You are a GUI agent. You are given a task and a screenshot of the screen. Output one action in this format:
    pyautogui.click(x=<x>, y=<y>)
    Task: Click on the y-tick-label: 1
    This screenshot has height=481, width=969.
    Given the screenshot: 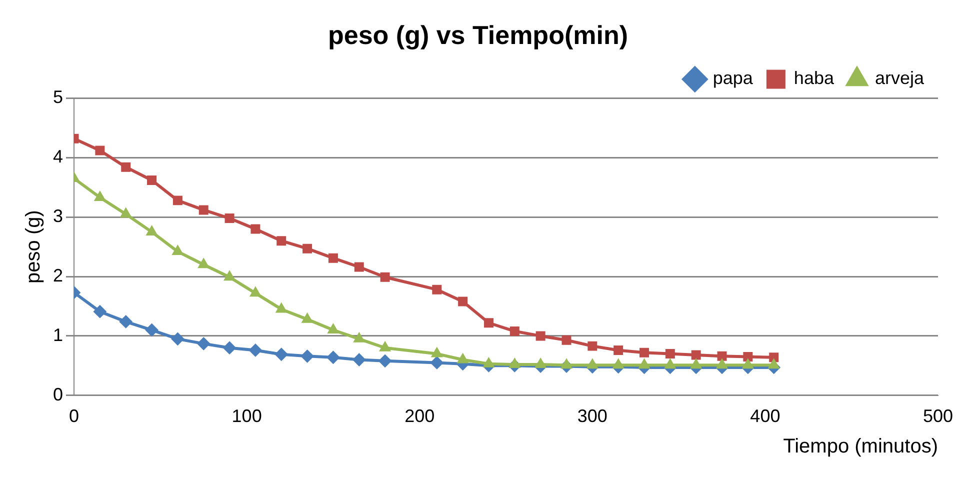 What is the action you would take?
    pyautogui.click(x=58, y=334)
    